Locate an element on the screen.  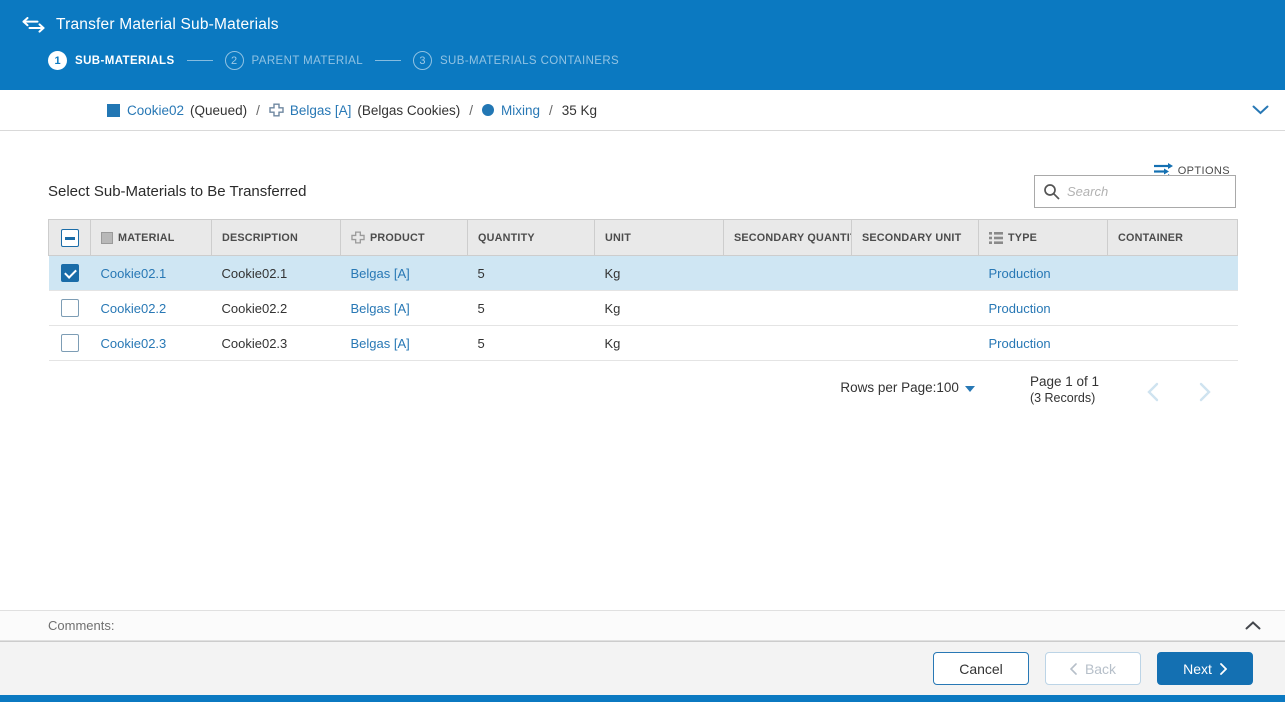
next-chevron-icon is located at coordinates (1223, 668).